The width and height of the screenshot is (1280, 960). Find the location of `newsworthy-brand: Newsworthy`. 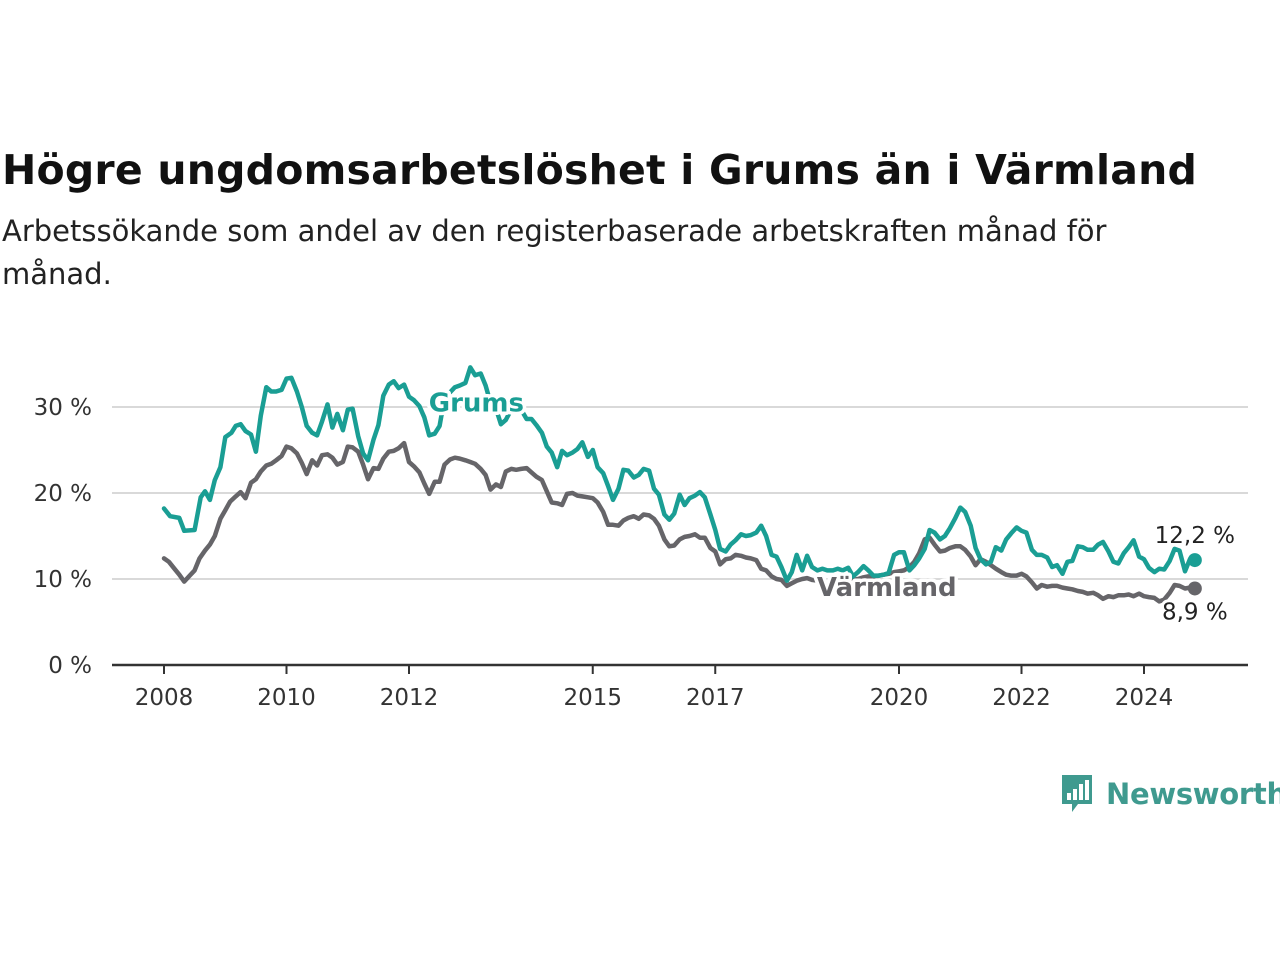

newsworthy-brand: Newsworthy is located at coordinates (1170, 794).